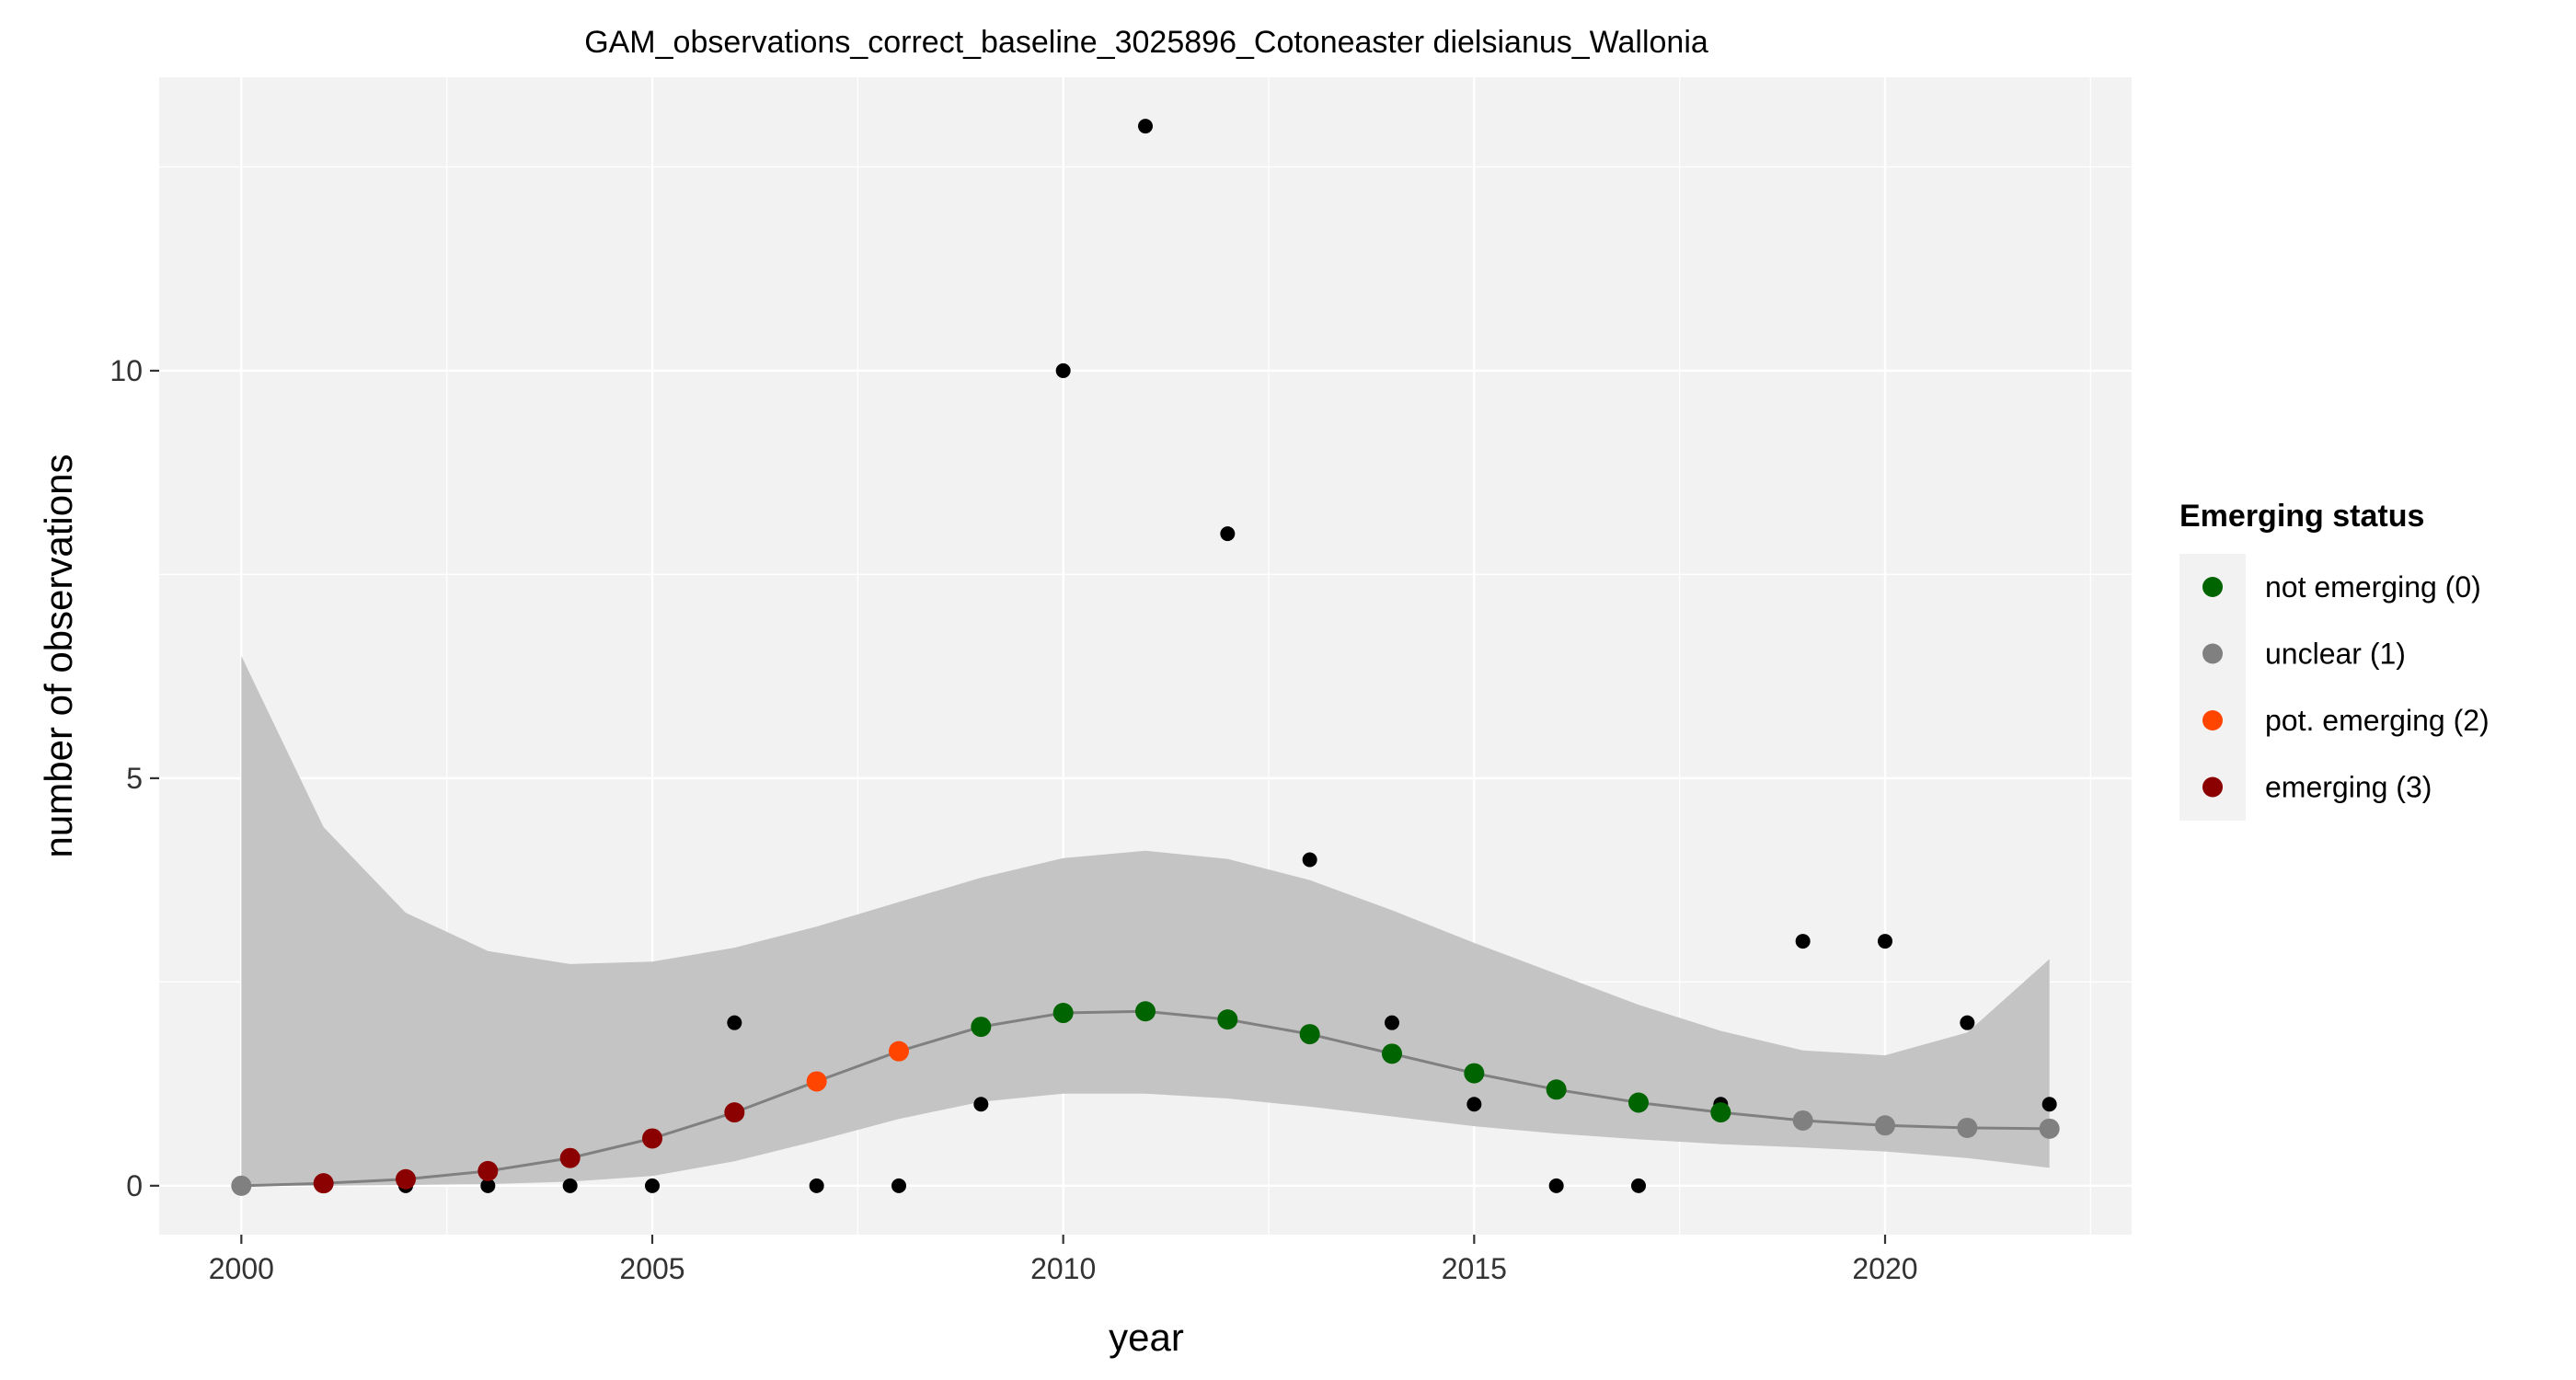  I want to click on x-axis-ticks: 2000 2005 2010 2015 2020, so click(1063, 1260).